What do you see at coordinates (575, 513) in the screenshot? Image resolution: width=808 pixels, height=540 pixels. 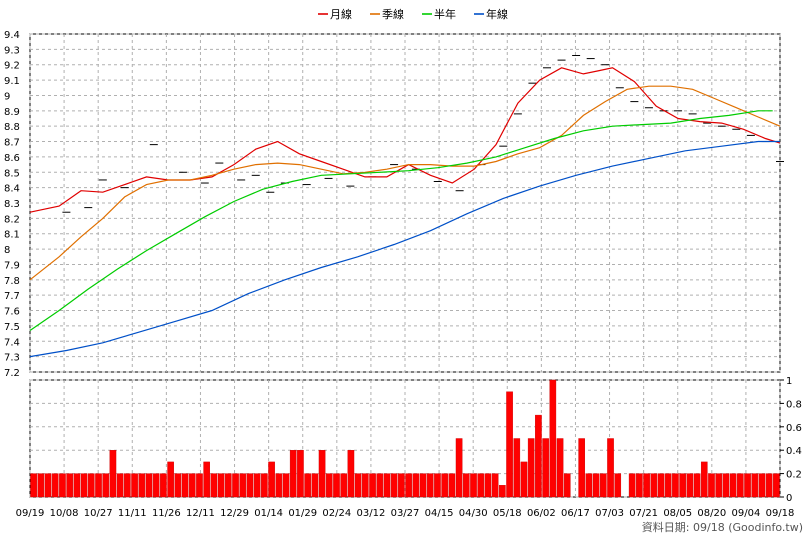 I see `x-tick-label: 06/17` at bounding box center [575, 513].